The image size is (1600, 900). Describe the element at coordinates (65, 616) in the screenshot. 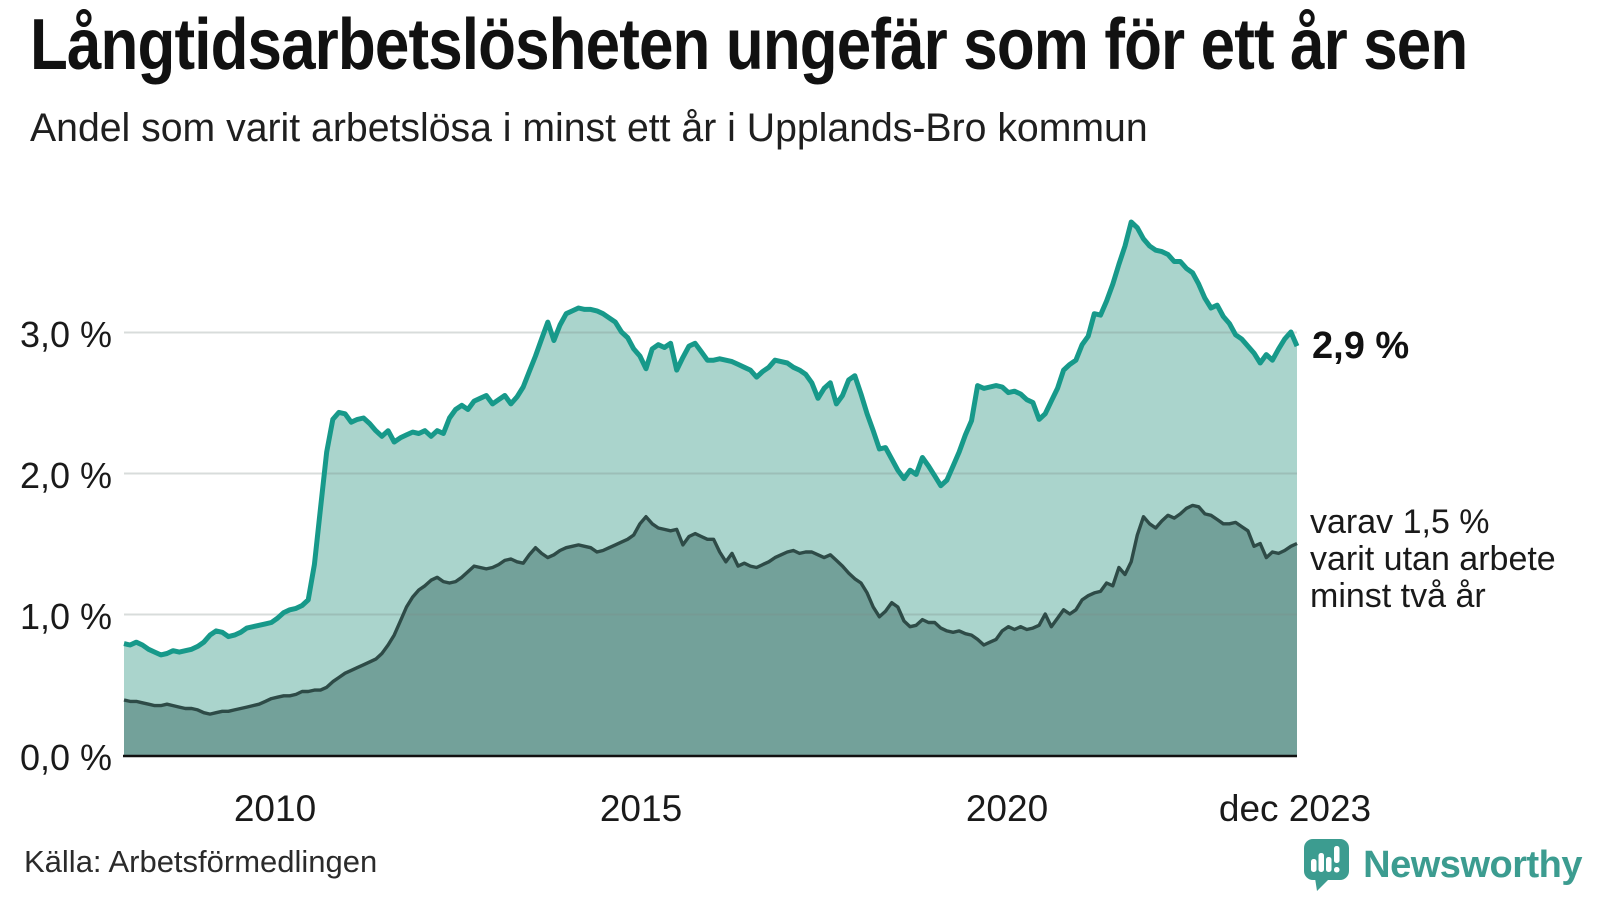

I see `y-tick-1: 1,0 %` at that location.